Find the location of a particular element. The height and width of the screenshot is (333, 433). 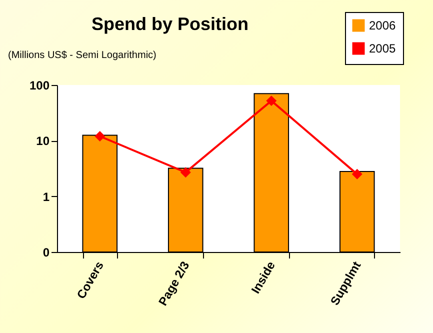

legend-label: 2006 is located at coordinates (382, 25).